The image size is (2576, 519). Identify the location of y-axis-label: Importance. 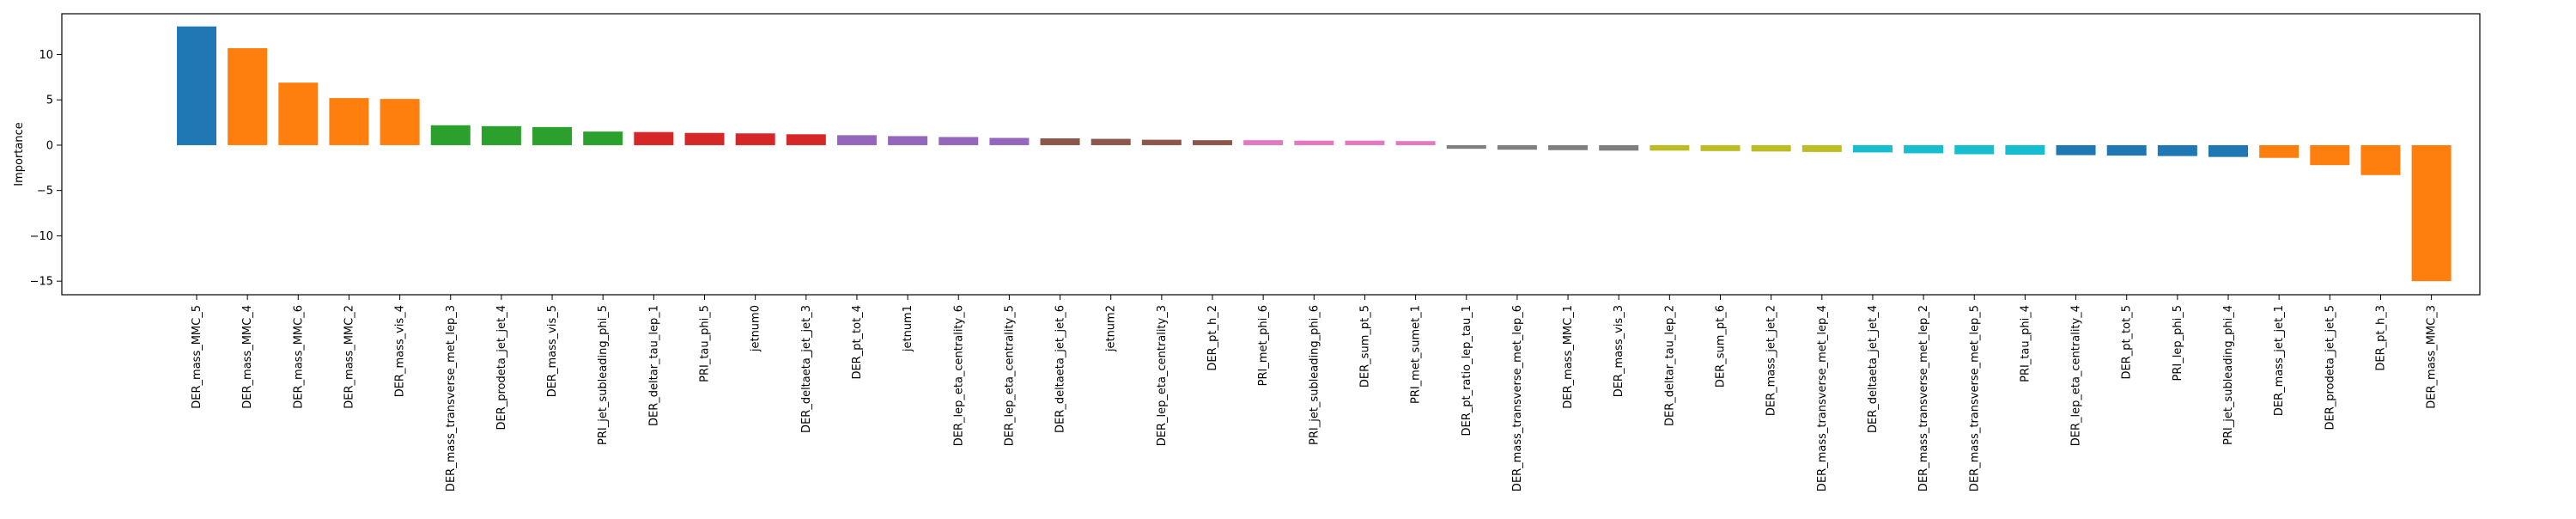
(19, 154).